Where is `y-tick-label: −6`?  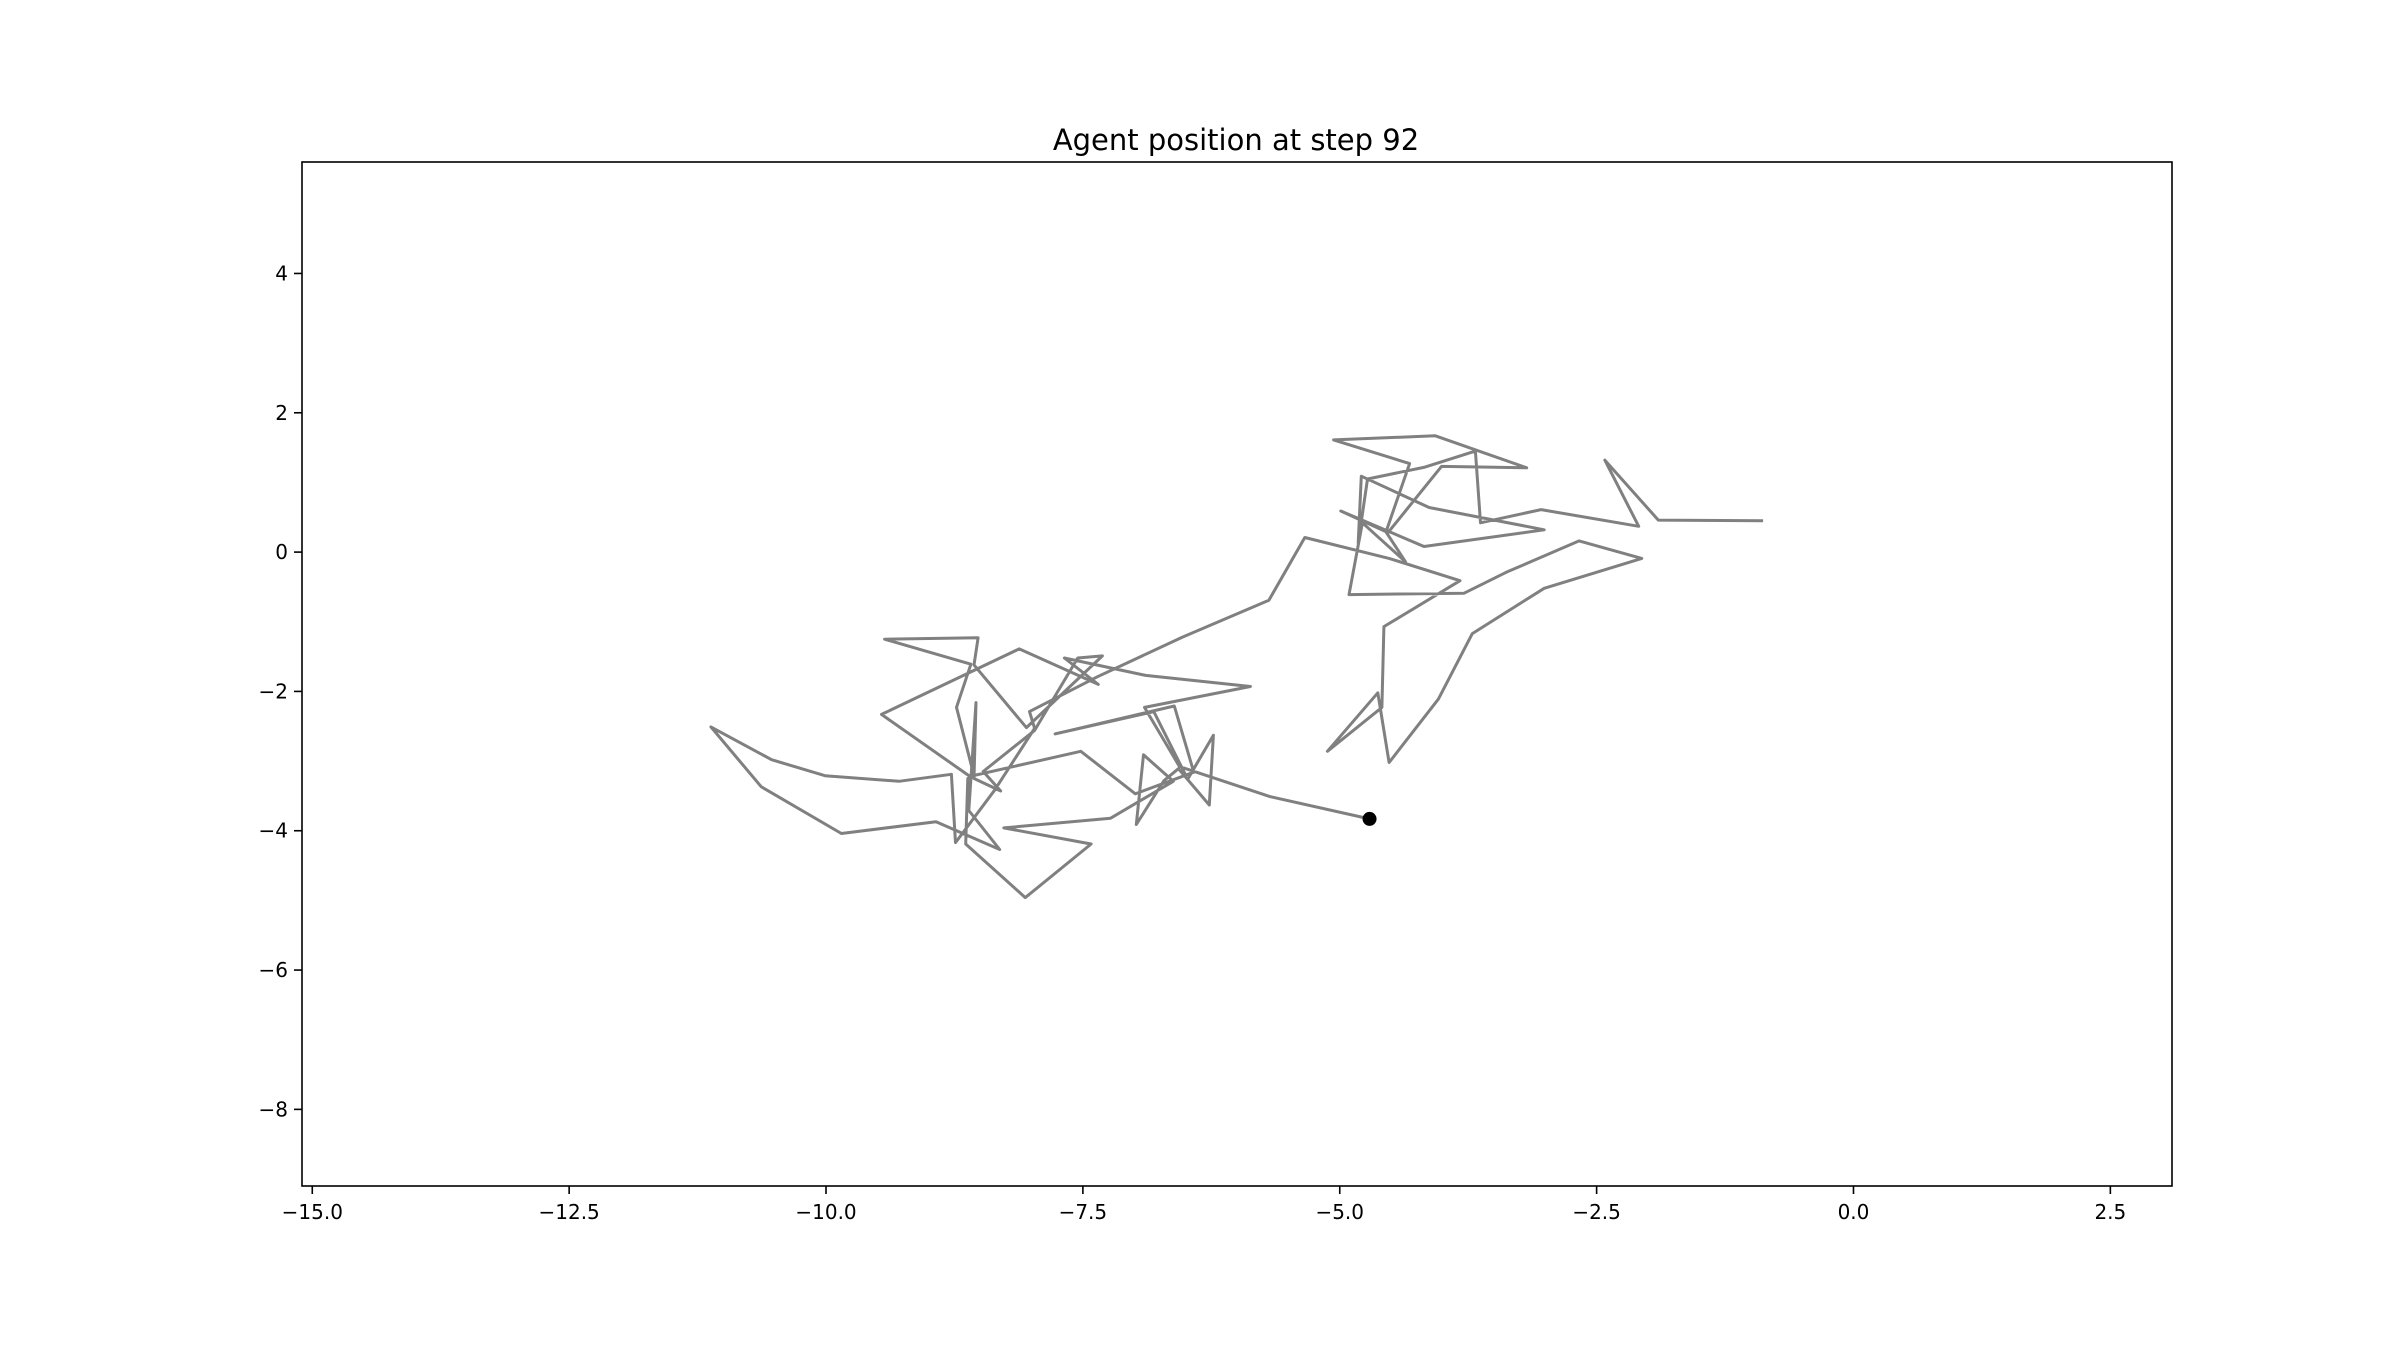 y-tick-label: −6 is located at coordinates (273, 970).